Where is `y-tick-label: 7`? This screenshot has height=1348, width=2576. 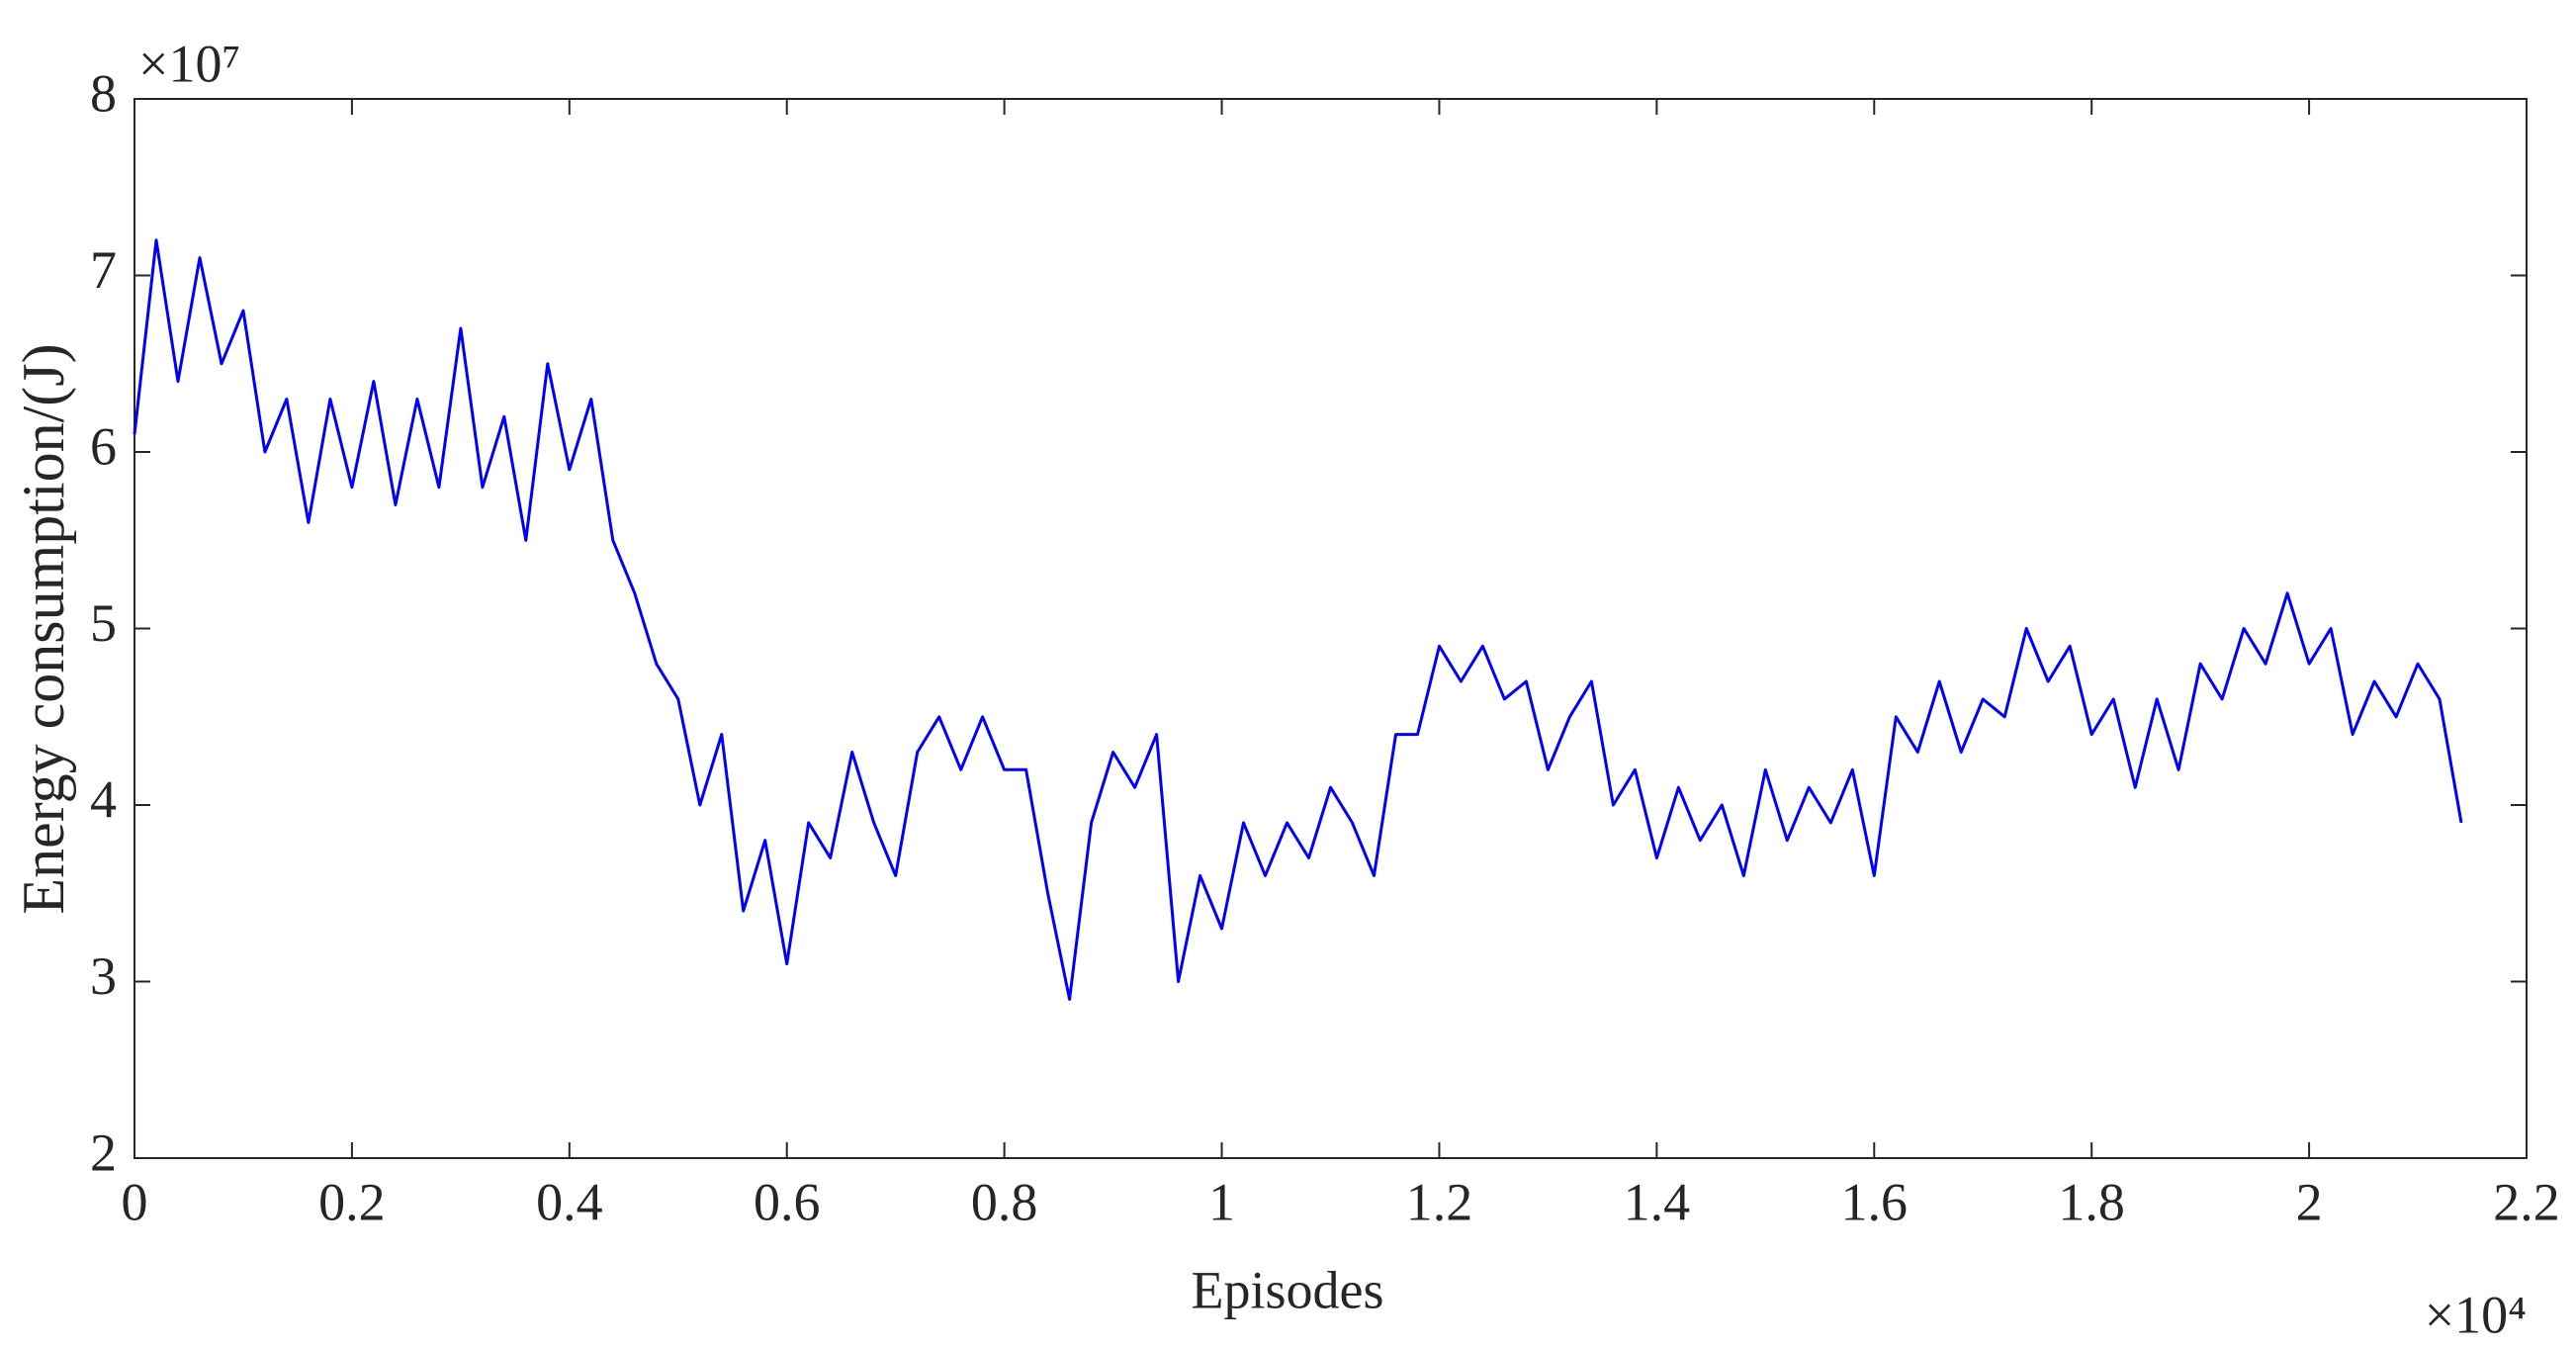 y-tick-label: 7 is located at coordinates (103, 270).